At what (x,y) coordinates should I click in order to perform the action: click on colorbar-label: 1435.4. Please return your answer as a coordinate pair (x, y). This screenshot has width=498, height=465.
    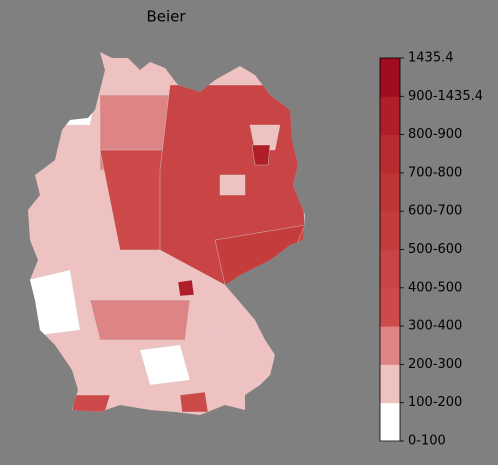
    Looking at the image, I should click on (431, 58).